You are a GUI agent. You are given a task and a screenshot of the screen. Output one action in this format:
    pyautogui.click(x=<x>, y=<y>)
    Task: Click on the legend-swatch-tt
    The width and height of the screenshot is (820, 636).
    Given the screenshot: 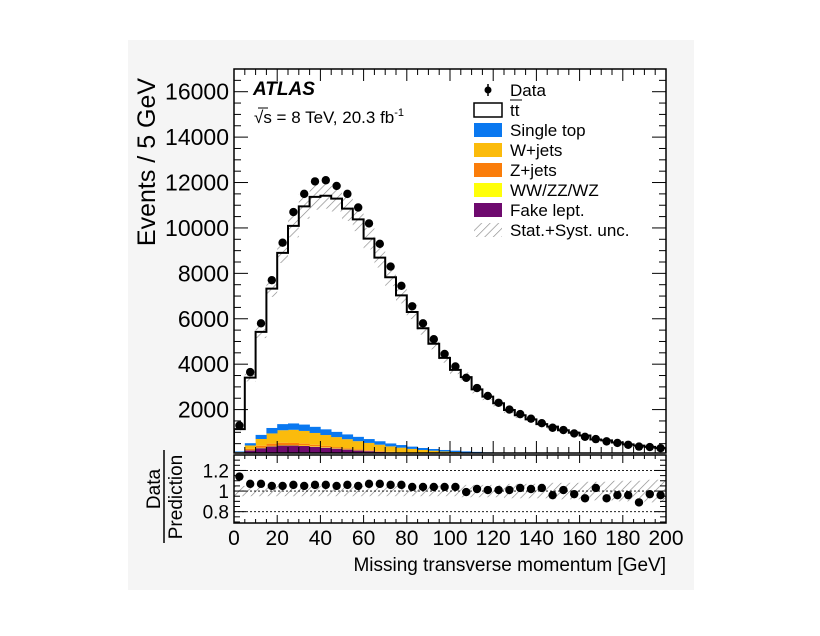 What is the action you would take?
    pyautogui.click(x=488, y=110)
    